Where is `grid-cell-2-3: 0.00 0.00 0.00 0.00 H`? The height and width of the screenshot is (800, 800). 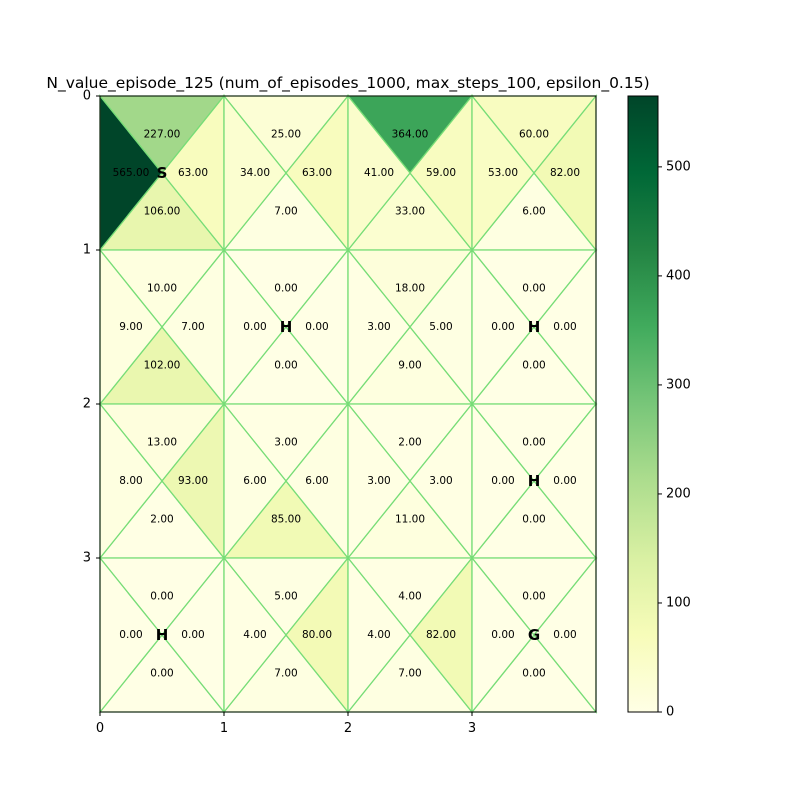
grid-cell-2-3: 0.00 0.00 0.00 0.00 H is located at coordinates (534, 481).